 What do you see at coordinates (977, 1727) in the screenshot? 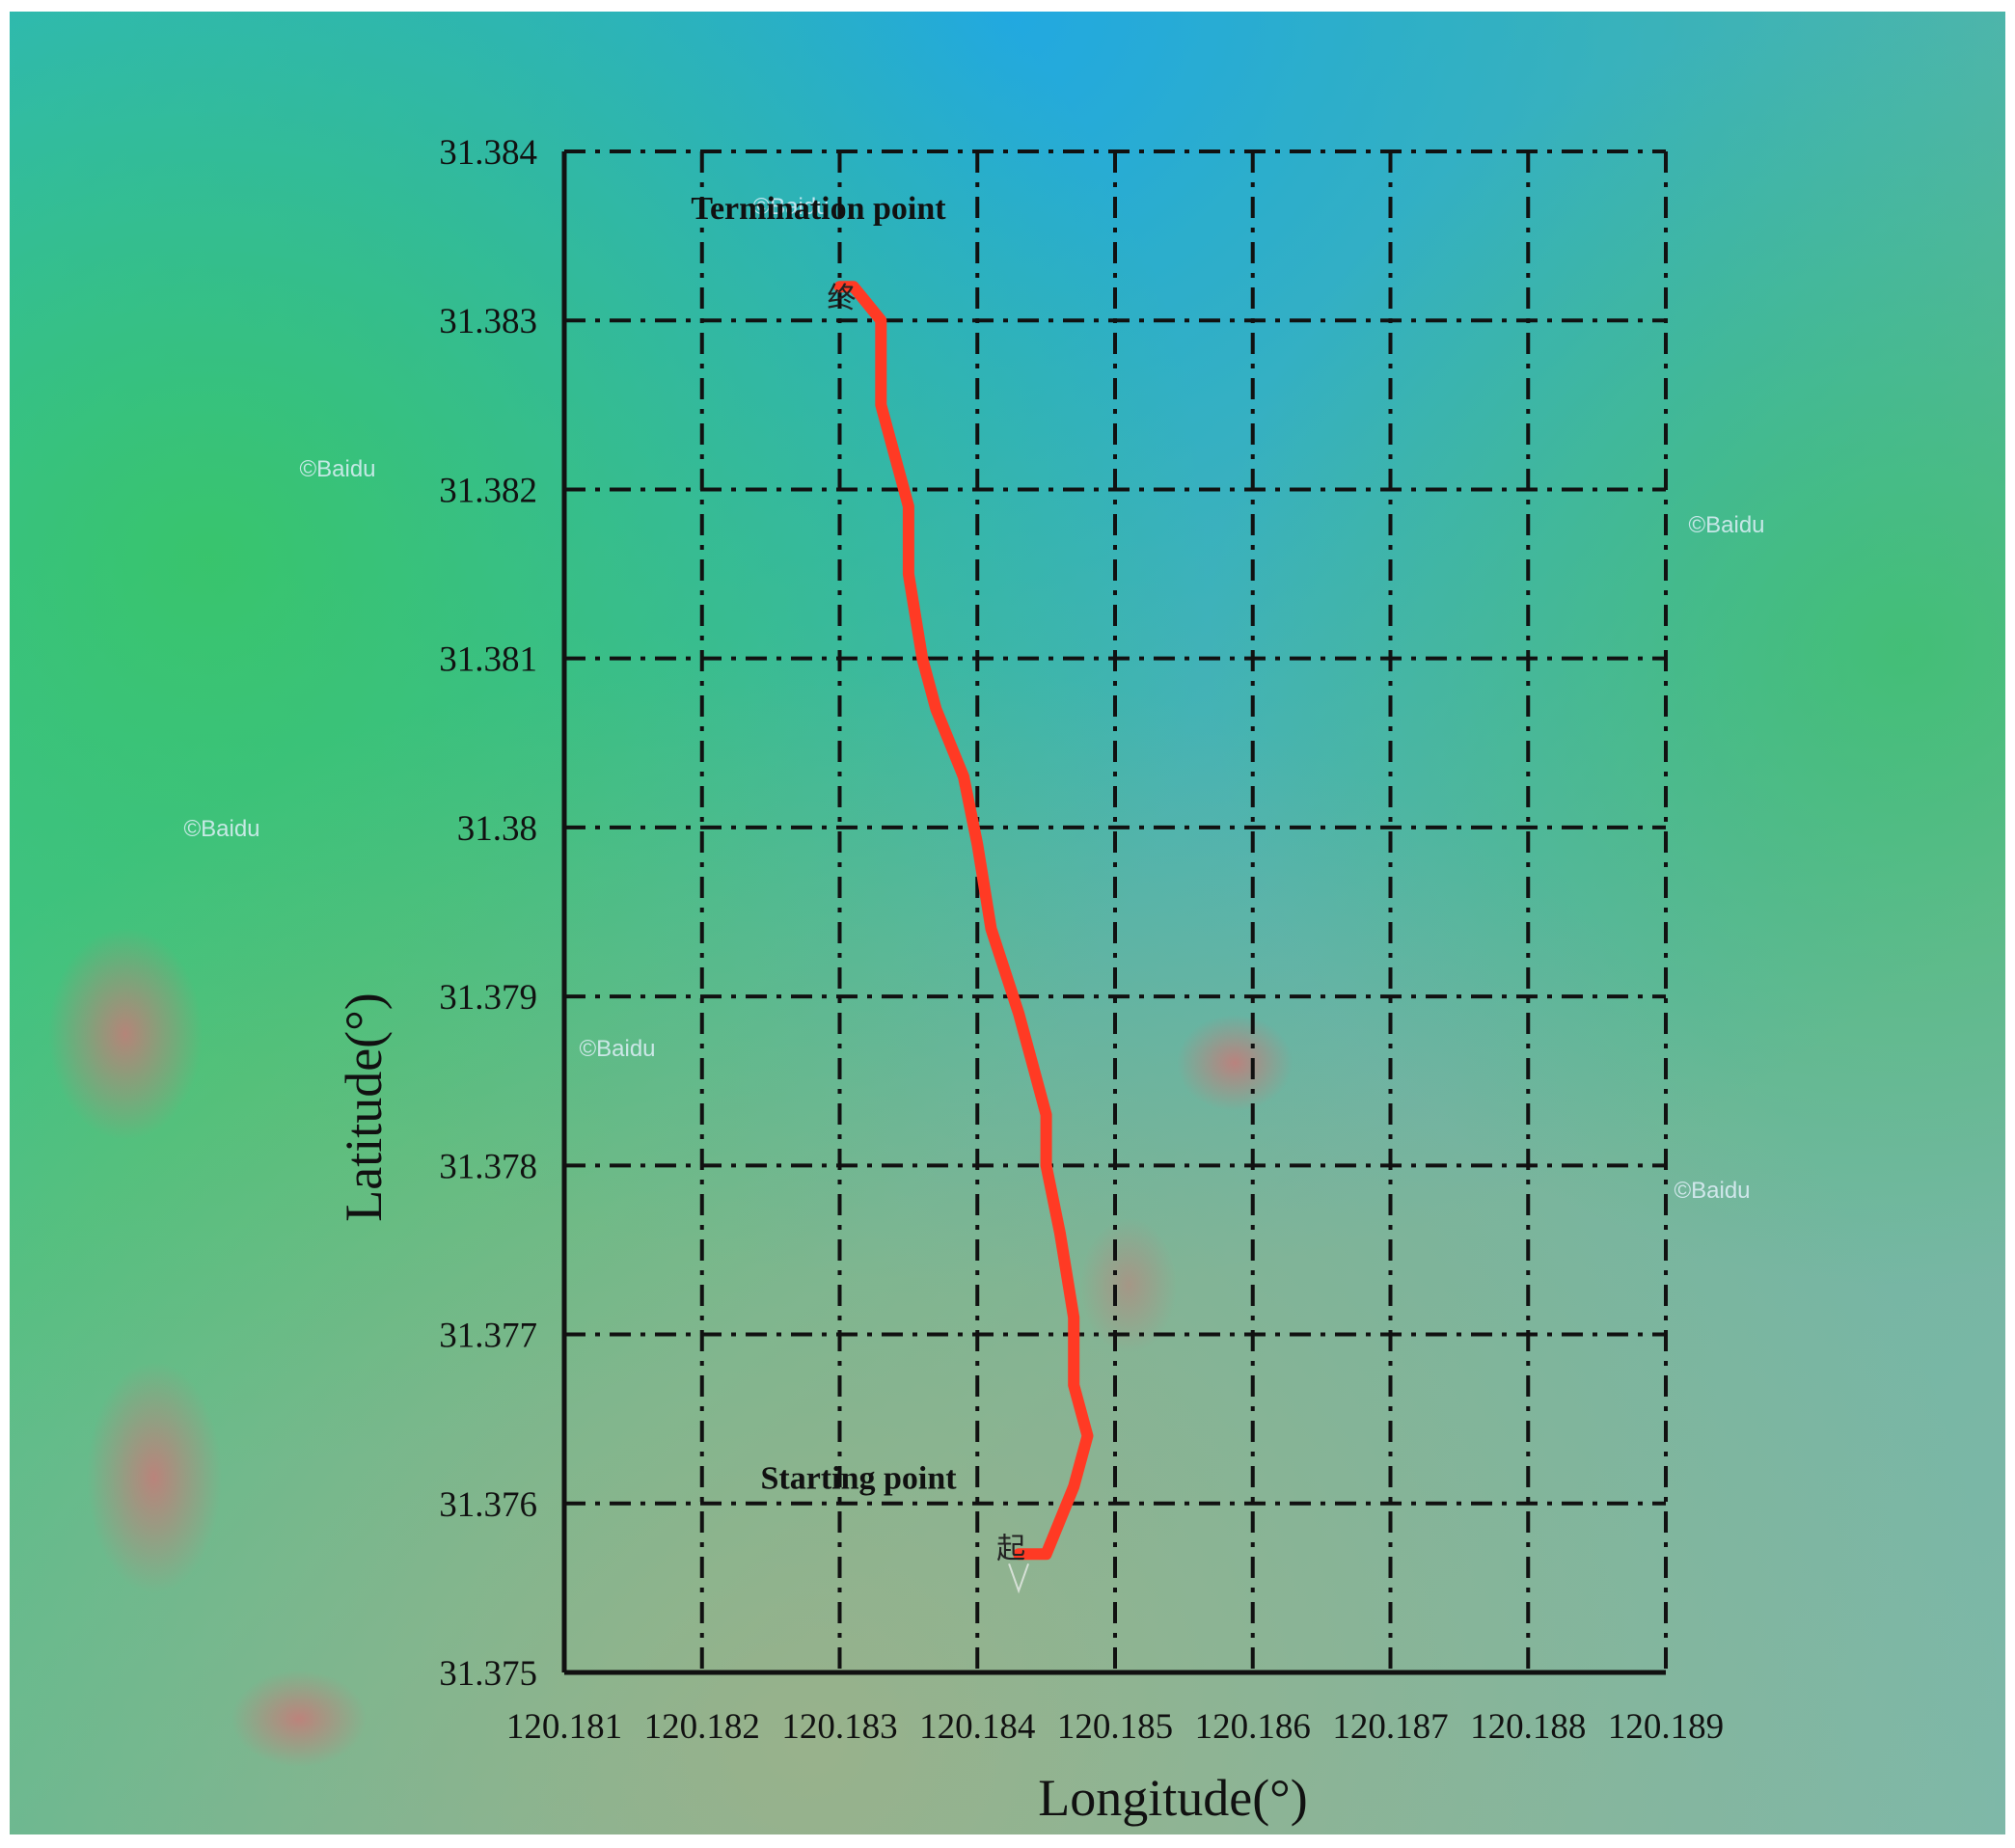
I see `x-tick-label: 120.184` at bounding box center [977, 1727].